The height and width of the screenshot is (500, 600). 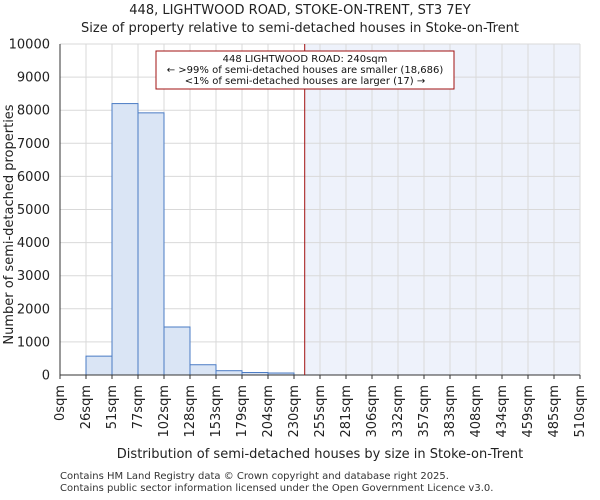 I want to click on y-tick-label: 0, so click(x=46, y=376).